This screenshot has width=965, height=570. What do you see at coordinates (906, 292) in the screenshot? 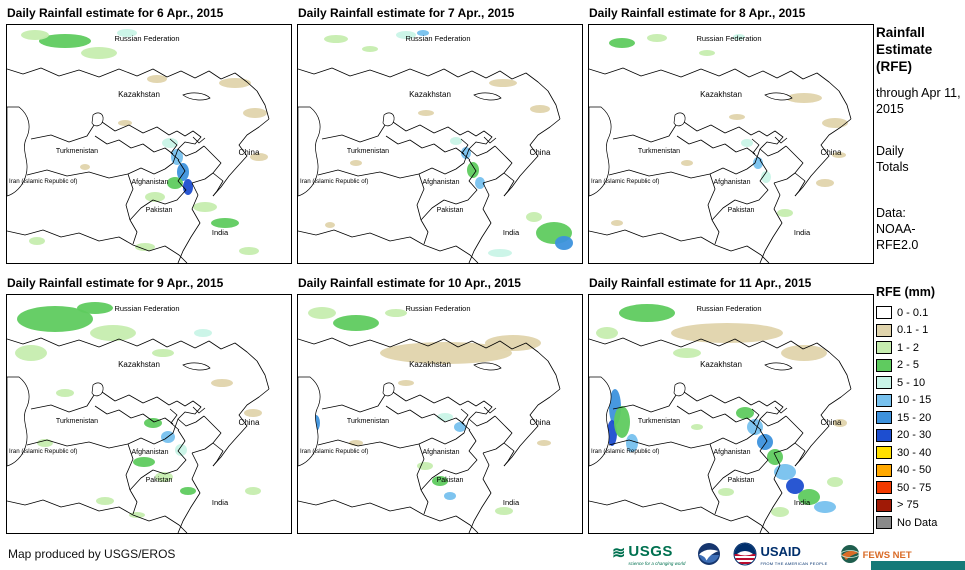
I see `legend-title: RFE (mm)` at bounding box center [906, 292].